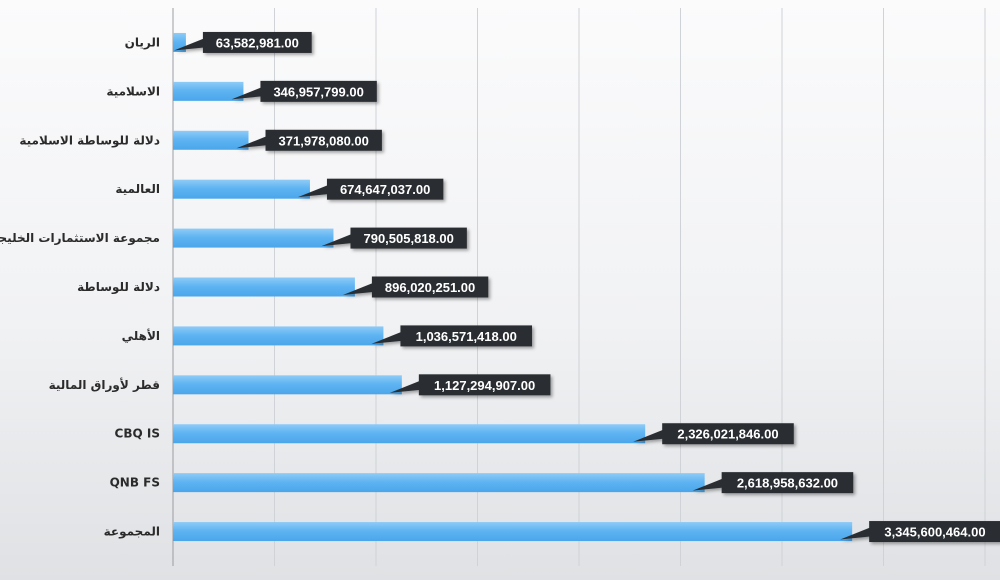 The image size is (1000, 580). I want to click on category-label-2: دلالة للوساطة الاسلامية, so click(89, 140).